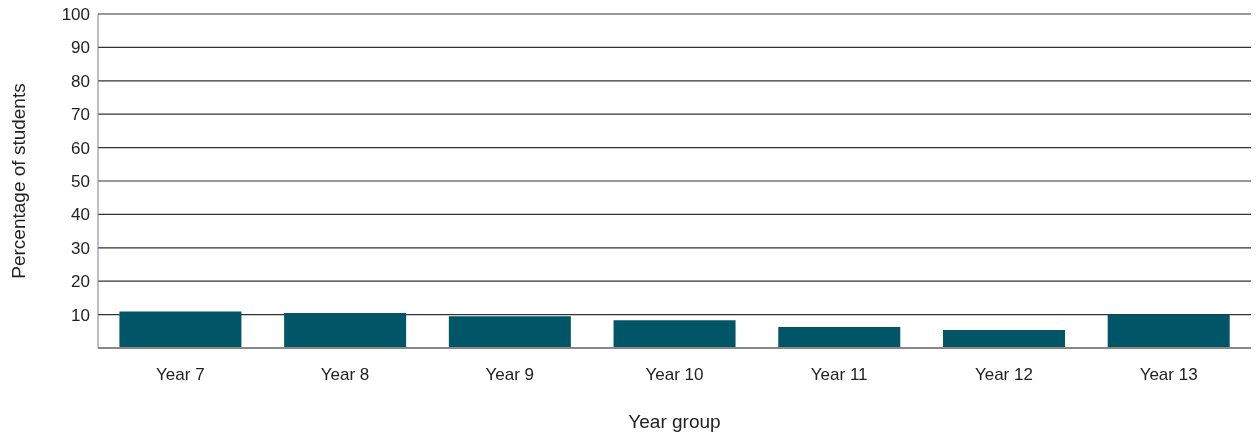  Describe the element at coordinates (80, 215) in the screenshot. I see `y-tick-label: 40` at that location.